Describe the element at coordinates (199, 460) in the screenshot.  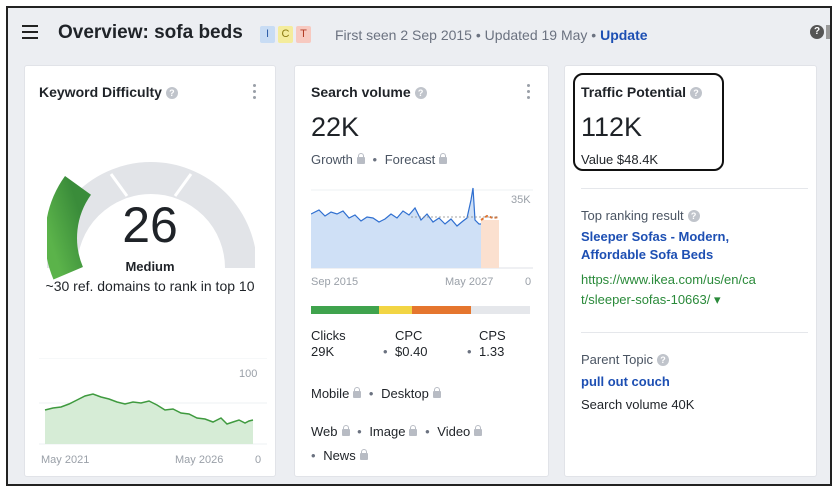
I see `x-end-label: May 2026` at that location.